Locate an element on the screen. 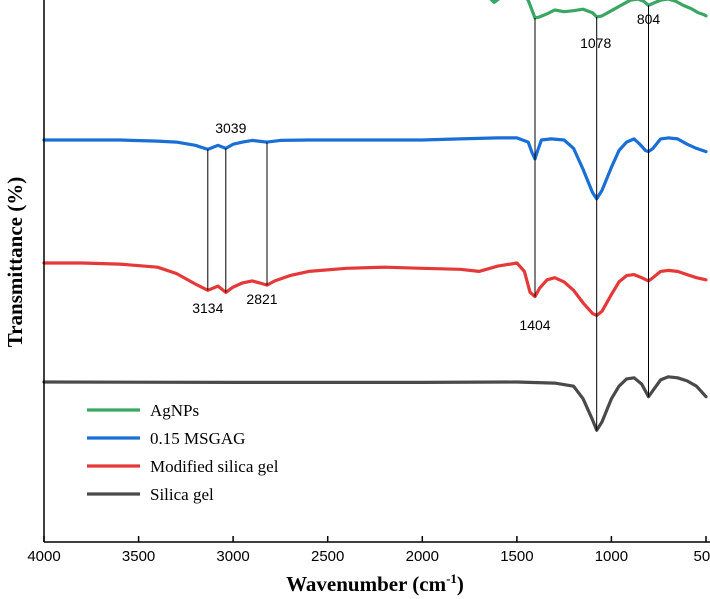 This screenshot has width=710, height=599. annotation-label-804: 804 is located at coordinates (649, 19).